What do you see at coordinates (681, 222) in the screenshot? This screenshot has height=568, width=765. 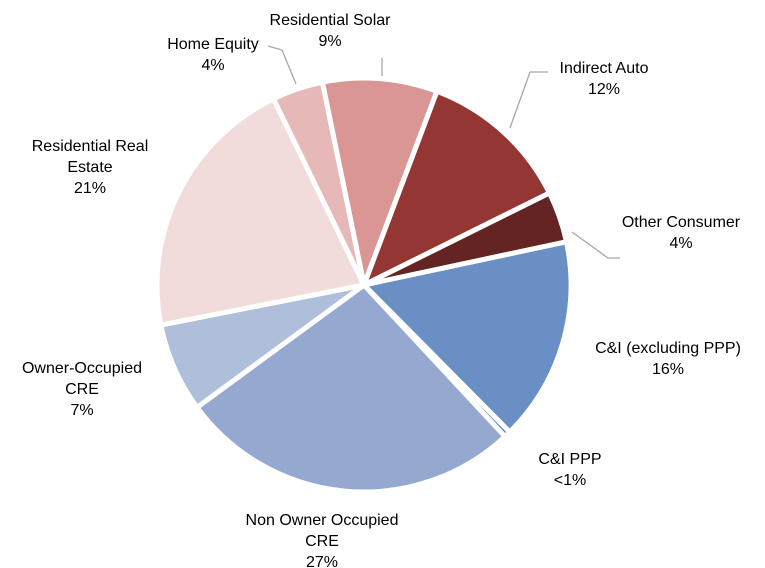 I see `slice-name: Other Consumer` at bounding box center [681, 222].